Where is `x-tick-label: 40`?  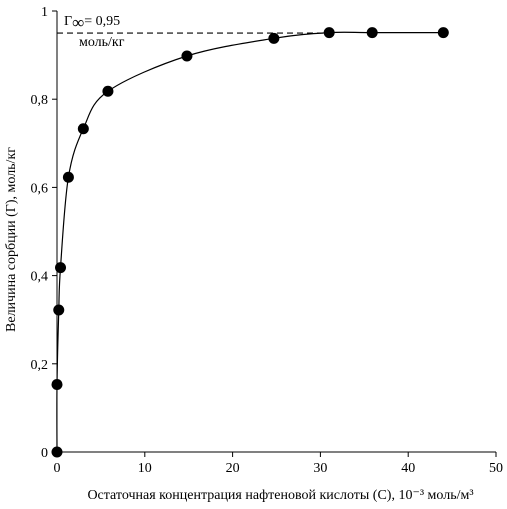
x-tick-label: 40 is located at coordinates (408, 468).